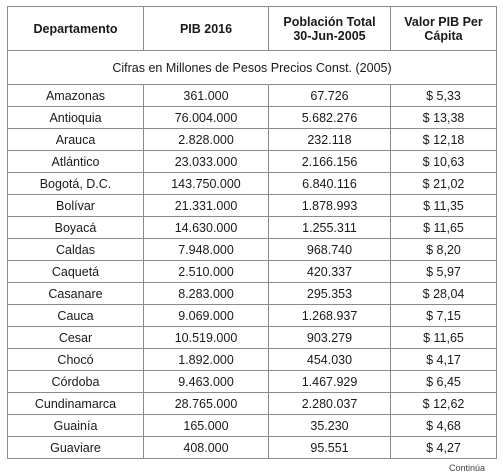 This screenshot has width=503, height=473. What do you see at coordinates (443, 183) in the screenshot?
I see `cell-pib-per-capita: $ 21,02` at bounding box center [443, 183].